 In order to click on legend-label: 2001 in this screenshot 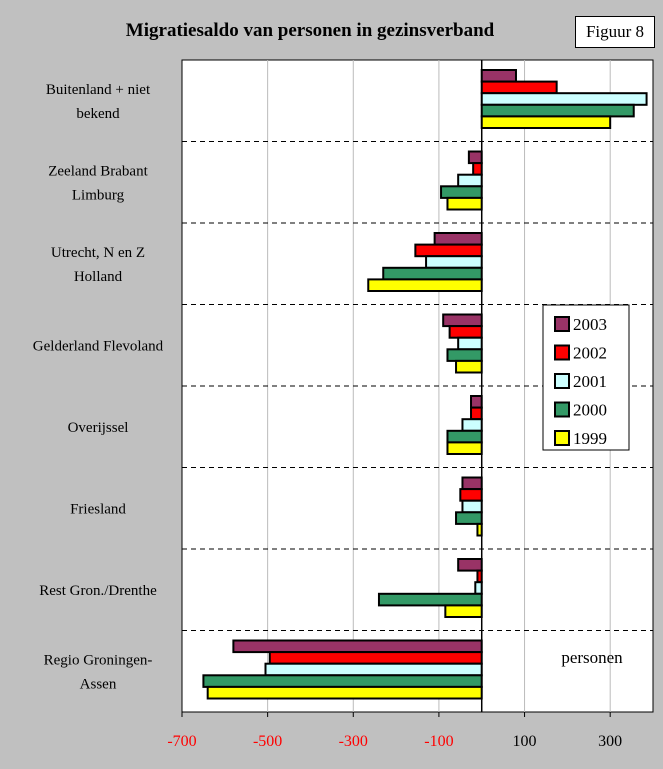, I will do `click(590, 381)`.